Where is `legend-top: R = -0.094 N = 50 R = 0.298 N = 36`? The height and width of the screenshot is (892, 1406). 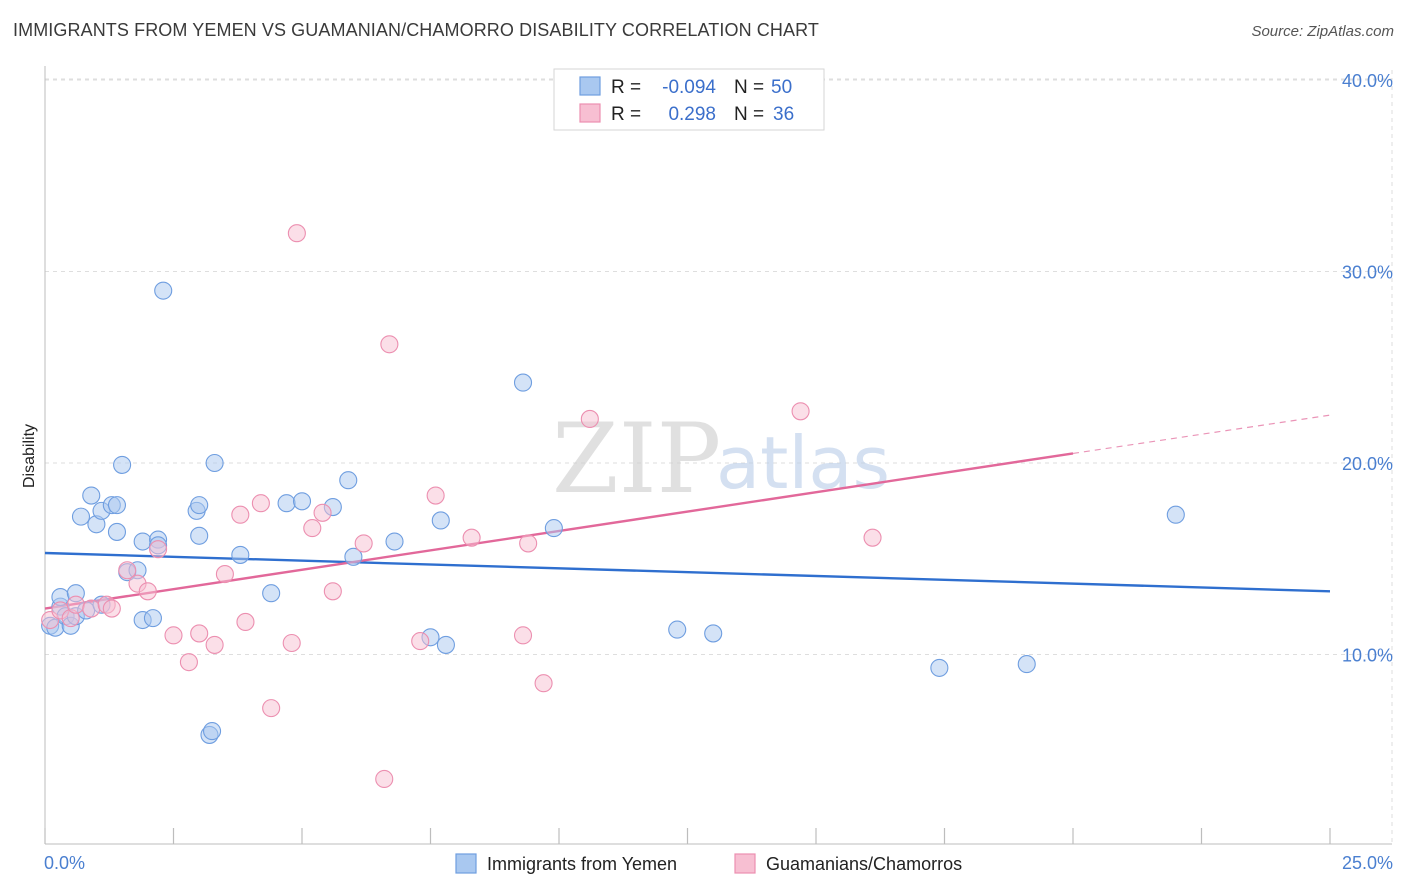
legend-top: R = -0.094 N = 50 R = 0.298 N = 36 is located at coordinates (689, 99).